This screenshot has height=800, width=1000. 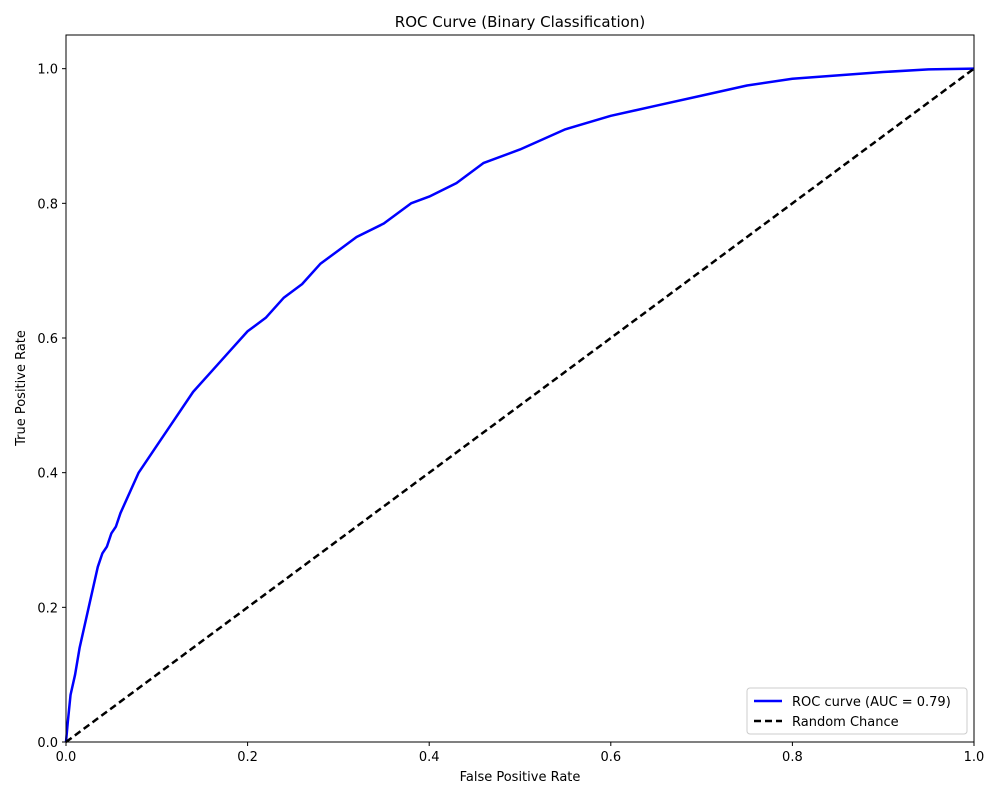 I want to click on y-axis: 0.0 0.2 0.4 0.6 0.8 1.0, so click(x=51, y=407).